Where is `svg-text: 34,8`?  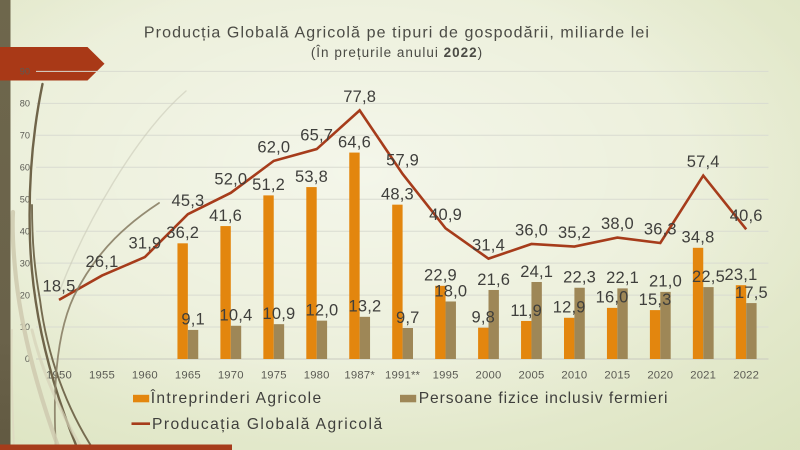 svg-text: 34,8 is located at coordinates (698, 238).